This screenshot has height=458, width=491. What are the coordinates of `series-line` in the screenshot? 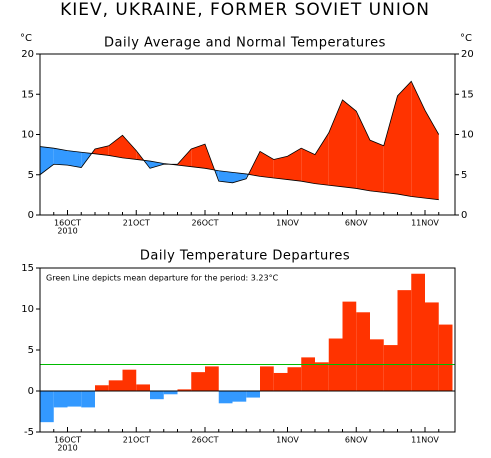 It's located at (239, 173).